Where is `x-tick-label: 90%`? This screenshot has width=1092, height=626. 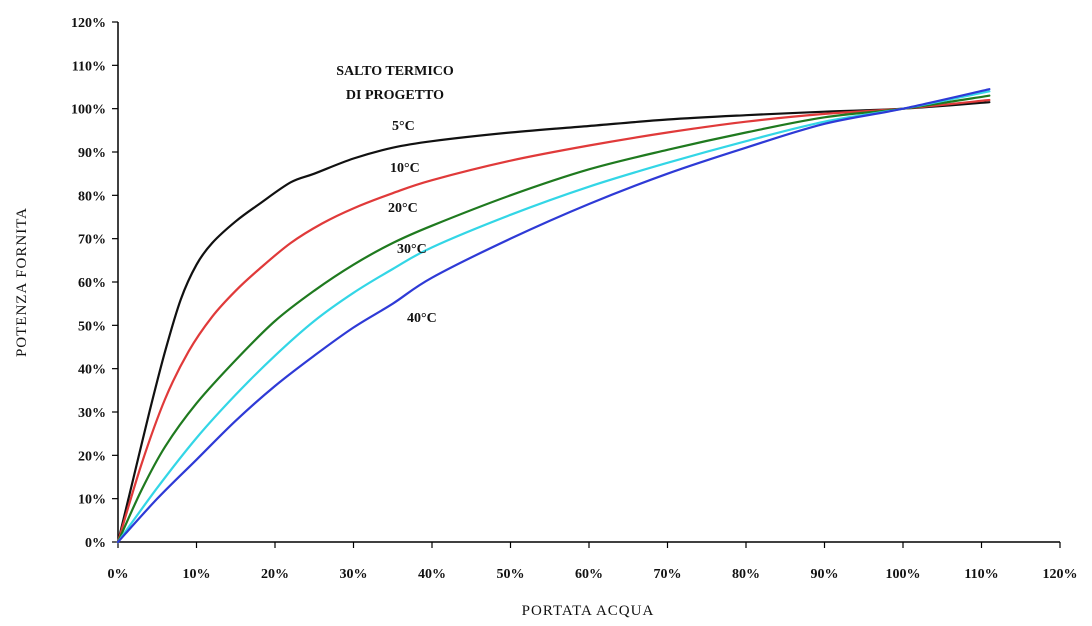 x-tick-label: 90% is located at coordinates (825, 574).